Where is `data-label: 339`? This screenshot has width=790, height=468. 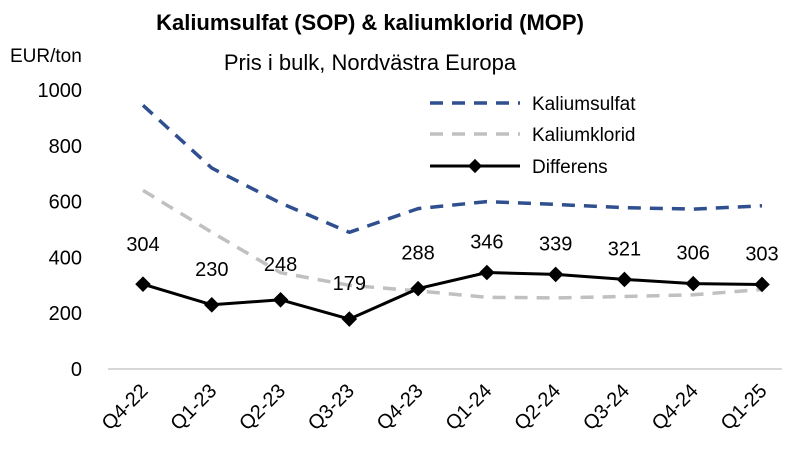
data-label: 339 is located at coordinates (555, 244).